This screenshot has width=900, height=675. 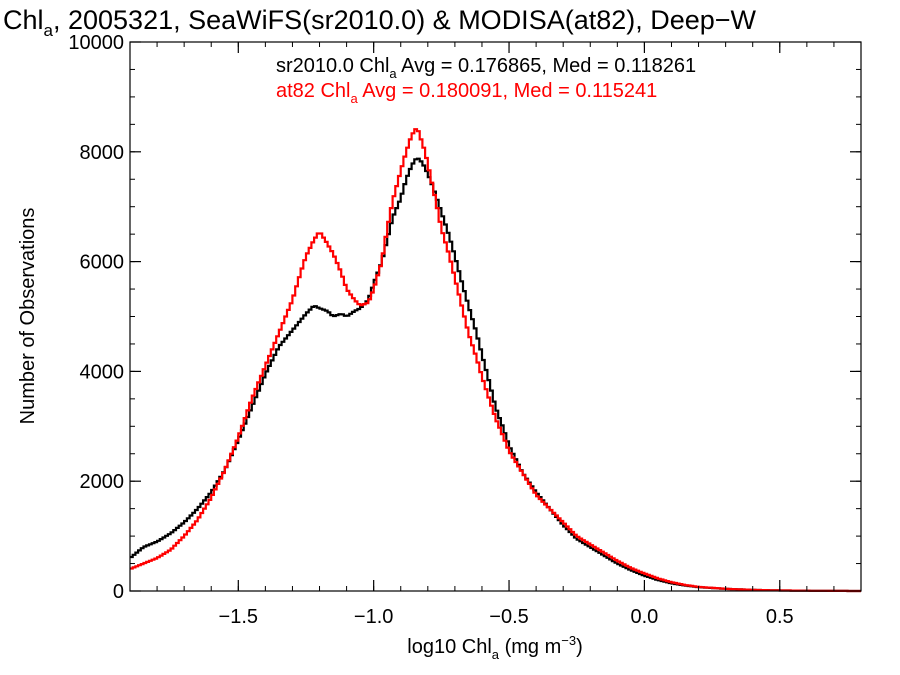 I want to click on y-tick-label: 6000, so click(x=102, y=263).